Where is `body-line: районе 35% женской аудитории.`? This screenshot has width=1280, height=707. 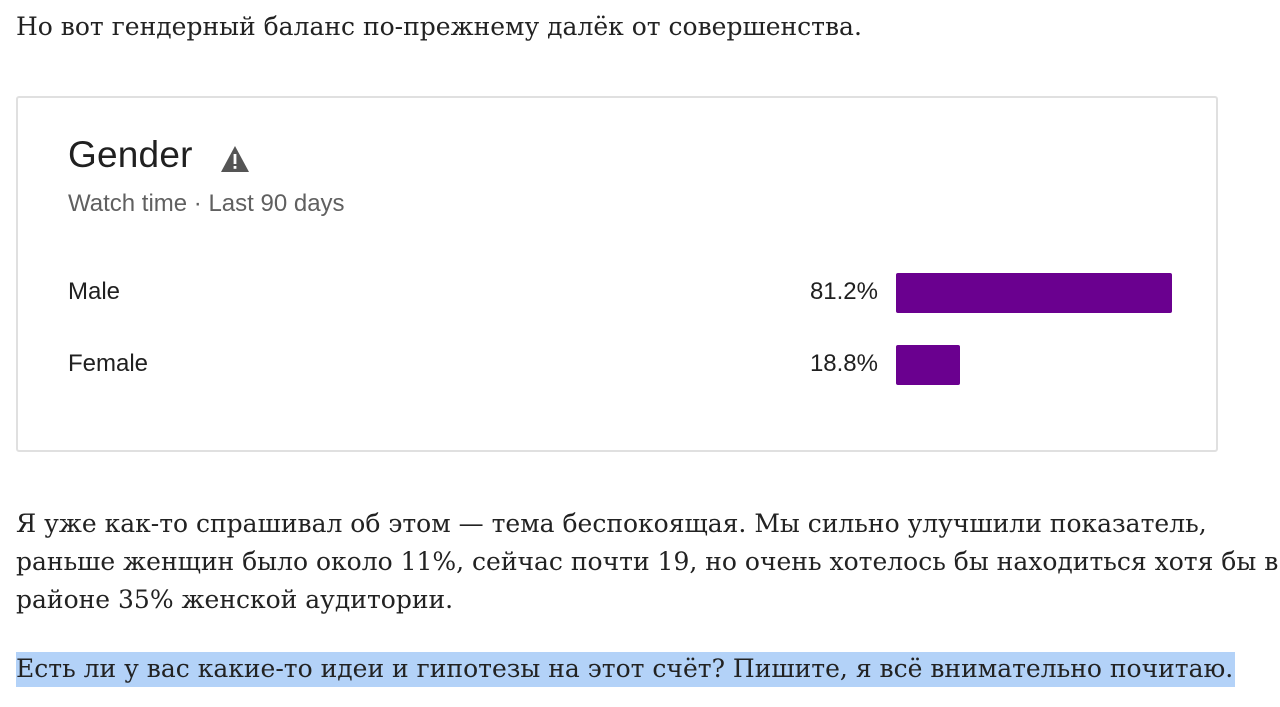 body-line: районе 35% женской аудитории. is located at coordinates (235, 599).